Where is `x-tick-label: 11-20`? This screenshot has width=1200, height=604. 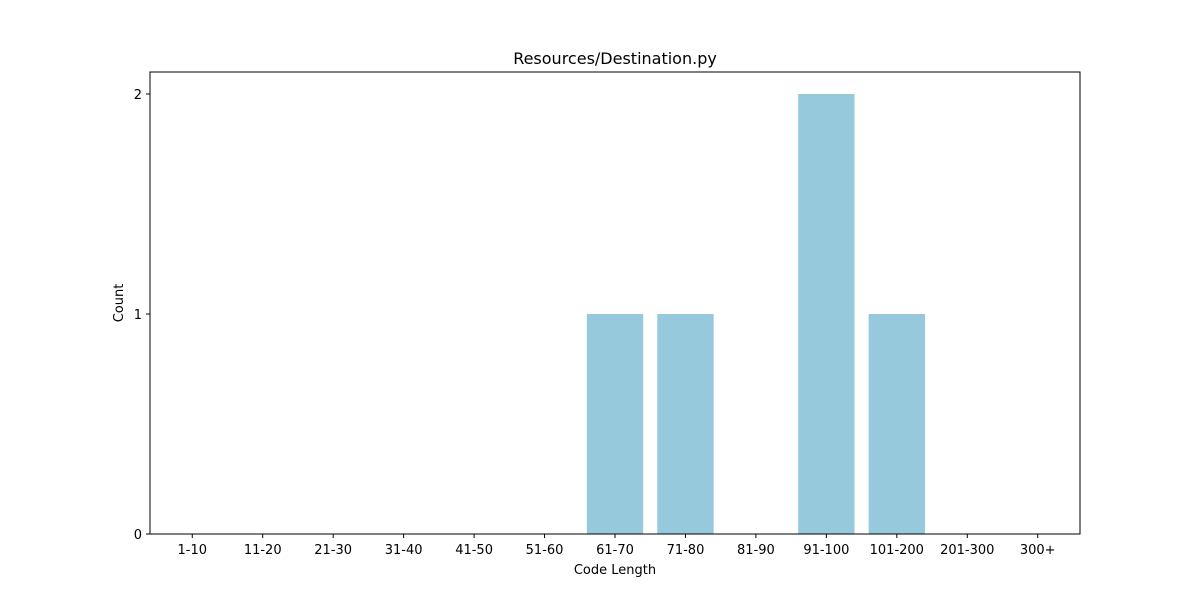 x-tick-label: 11-20 is located at coordinates (263, 550).